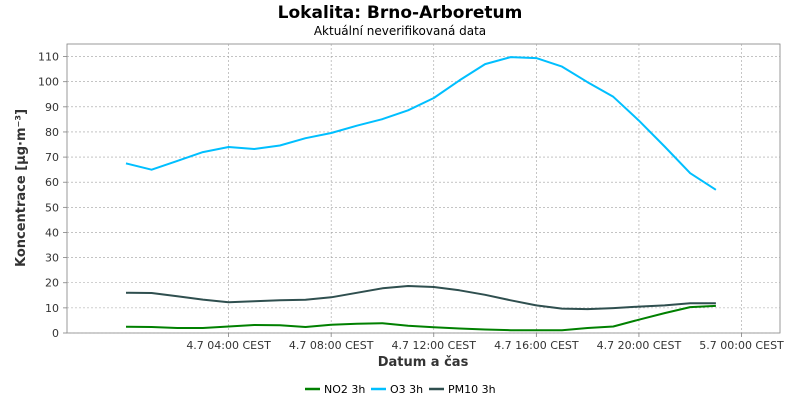  What do you see at coordinates (423, 362) in the screenshot?
I see `x-axis-label: Datum a čas` at bounding box center [423, 362].